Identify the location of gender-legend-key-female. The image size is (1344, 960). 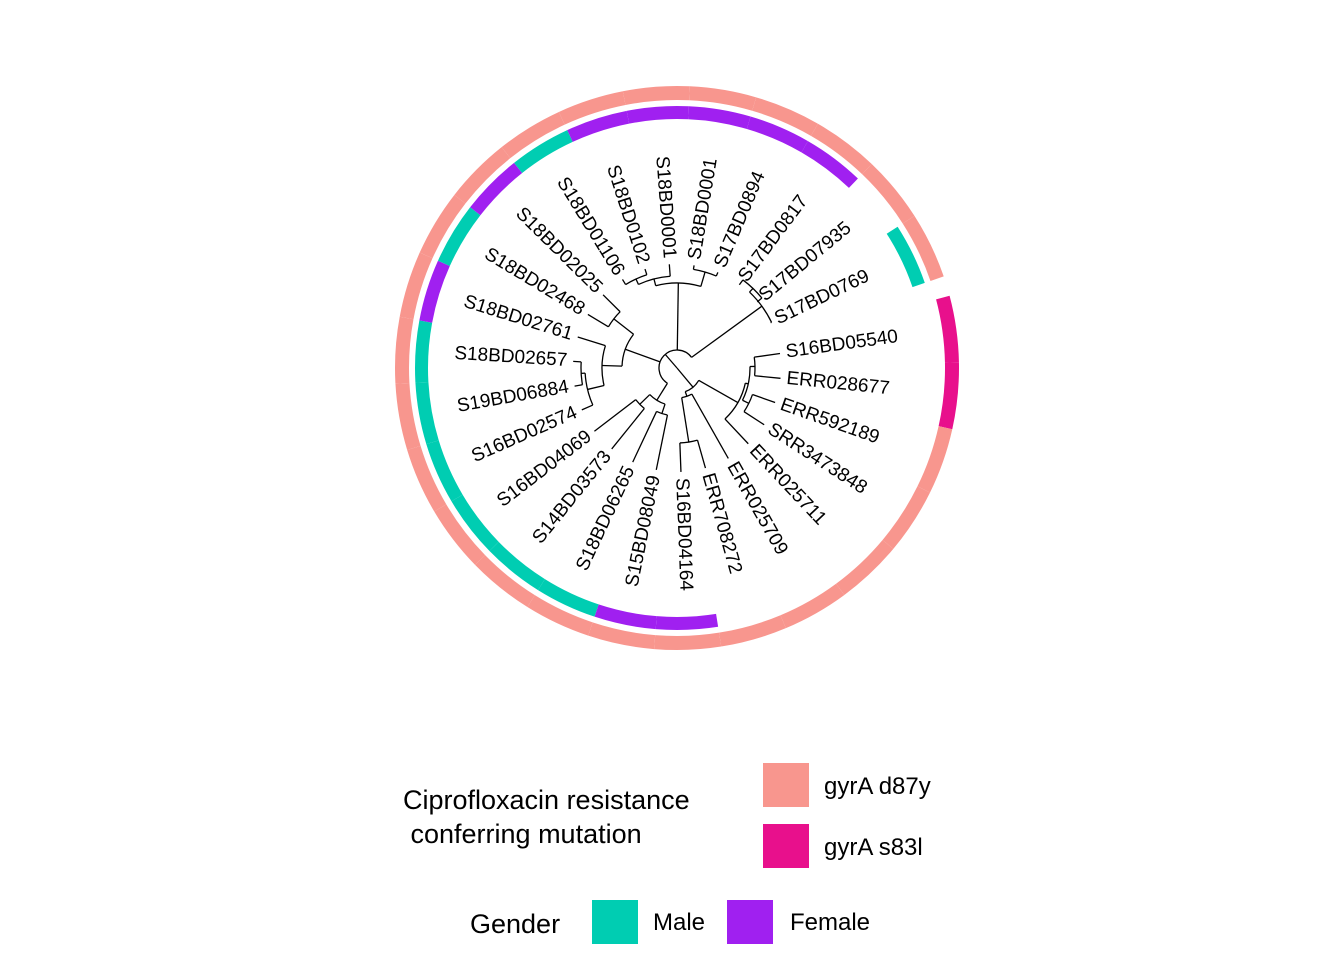
(750, 922).